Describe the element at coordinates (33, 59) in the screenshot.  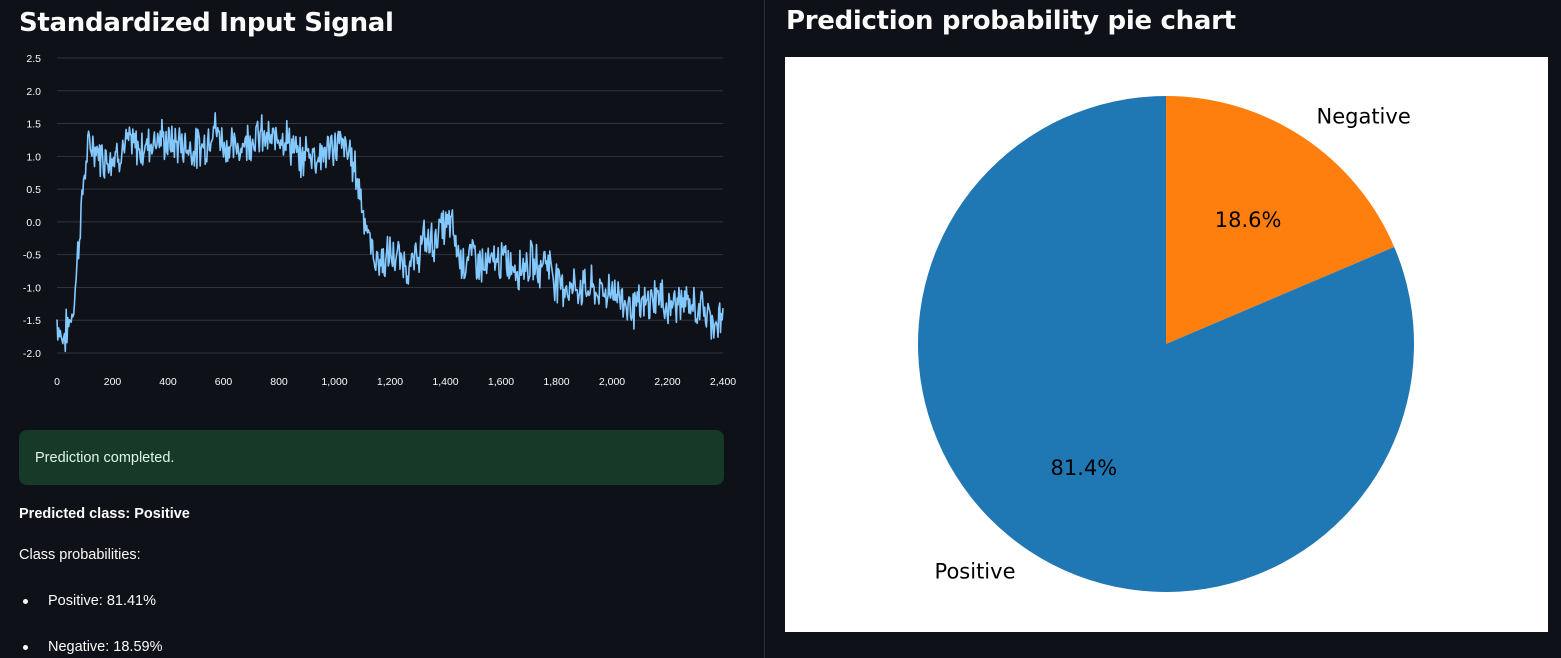
I see `y-tick-label: 2.5` at that location.